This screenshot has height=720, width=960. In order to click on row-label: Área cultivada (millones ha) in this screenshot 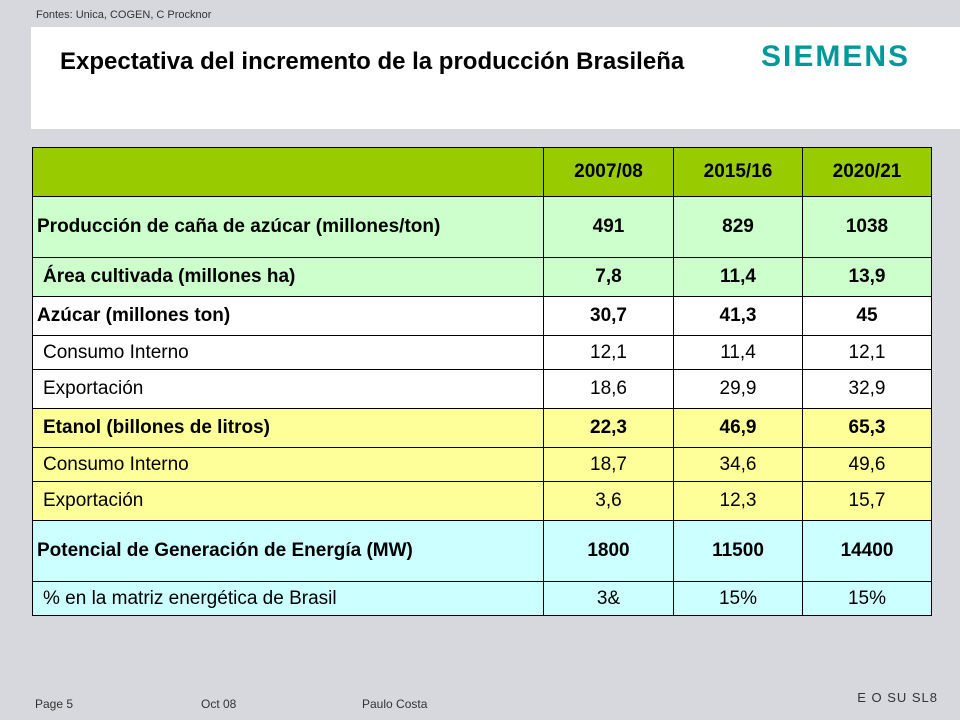, I will do `click(288, 277)`.